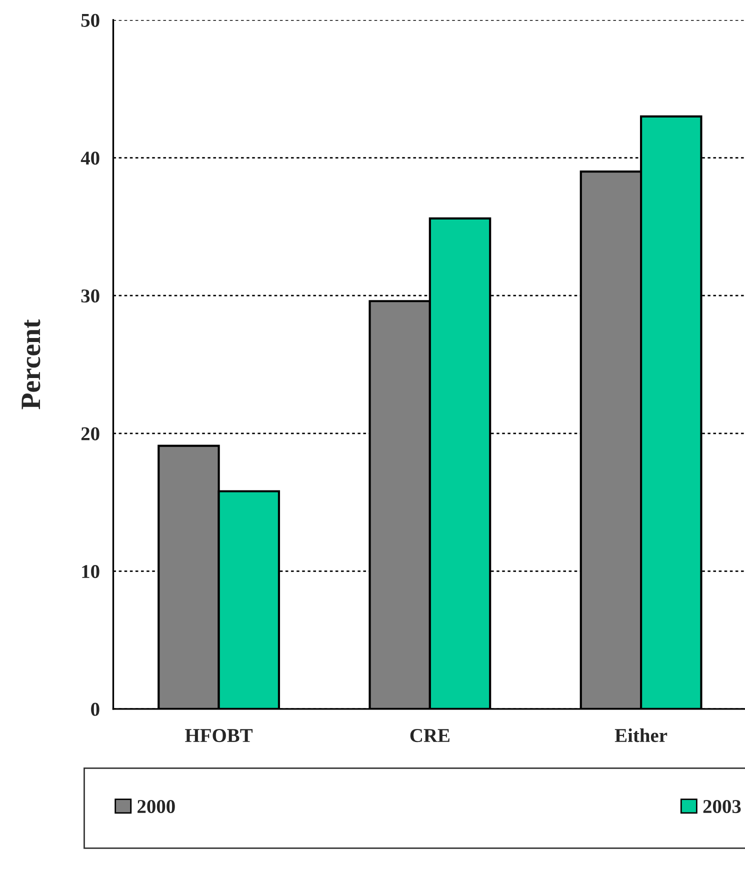  What do you see at coordinates (90, 296) in the screenshot?
I see `y-tick-label: 30` at bounding box center [90, 296].